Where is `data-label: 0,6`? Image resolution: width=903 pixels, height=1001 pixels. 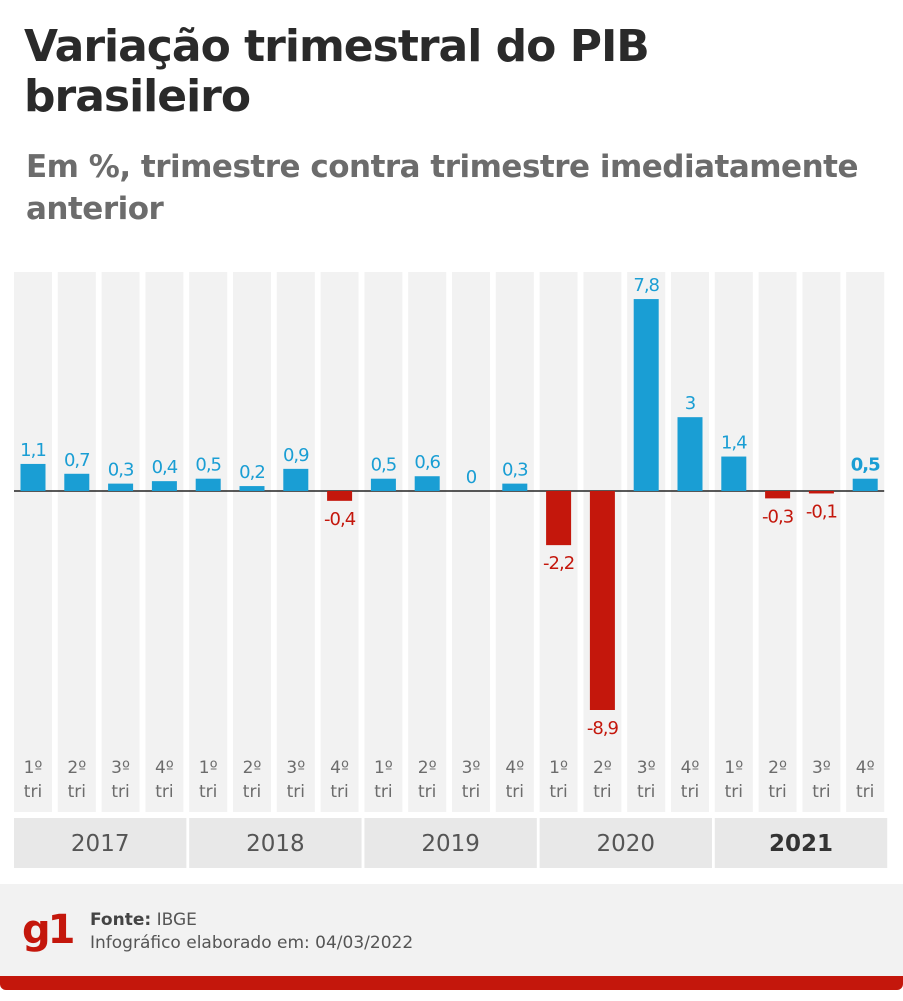 data-label: 0,6 is located at coordinates (427, 462).